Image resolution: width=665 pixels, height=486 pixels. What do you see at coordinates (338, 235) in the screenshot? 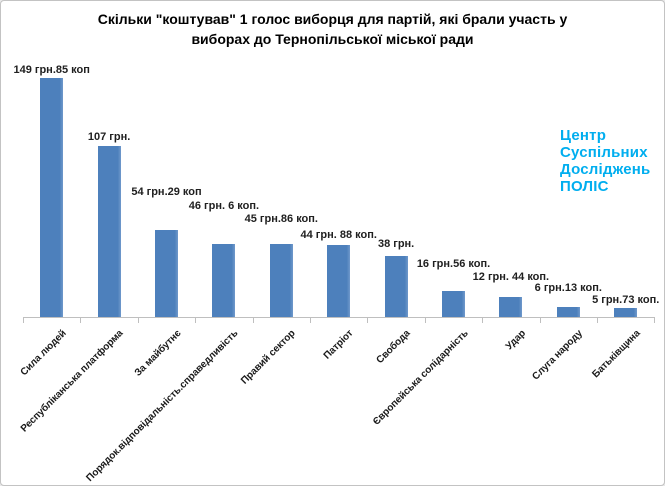
I see `bar-value-label: 44 грн. 88 коп.` at bounding box center [338, 235].